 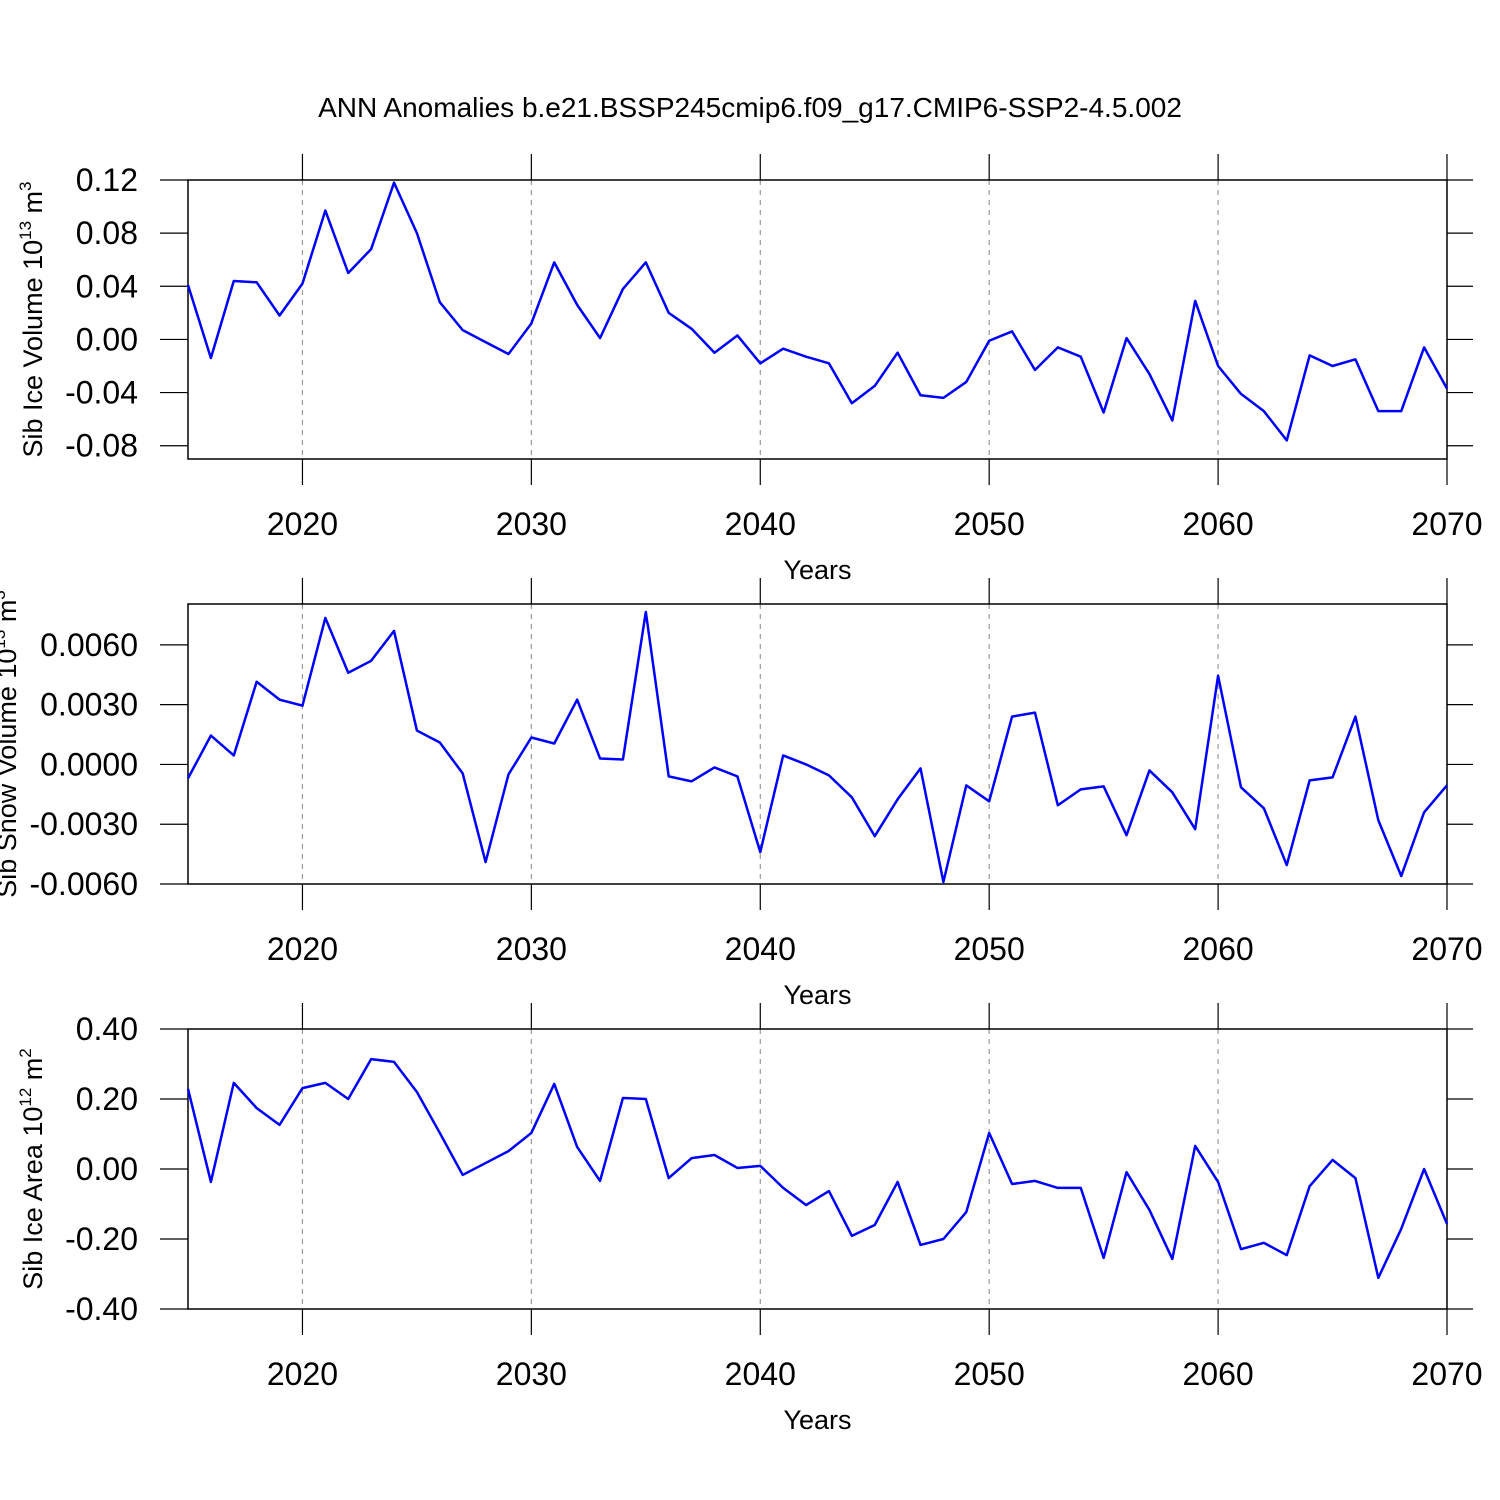 I want to click on y-tick-label: 0.04, so click(x=107, y=286).